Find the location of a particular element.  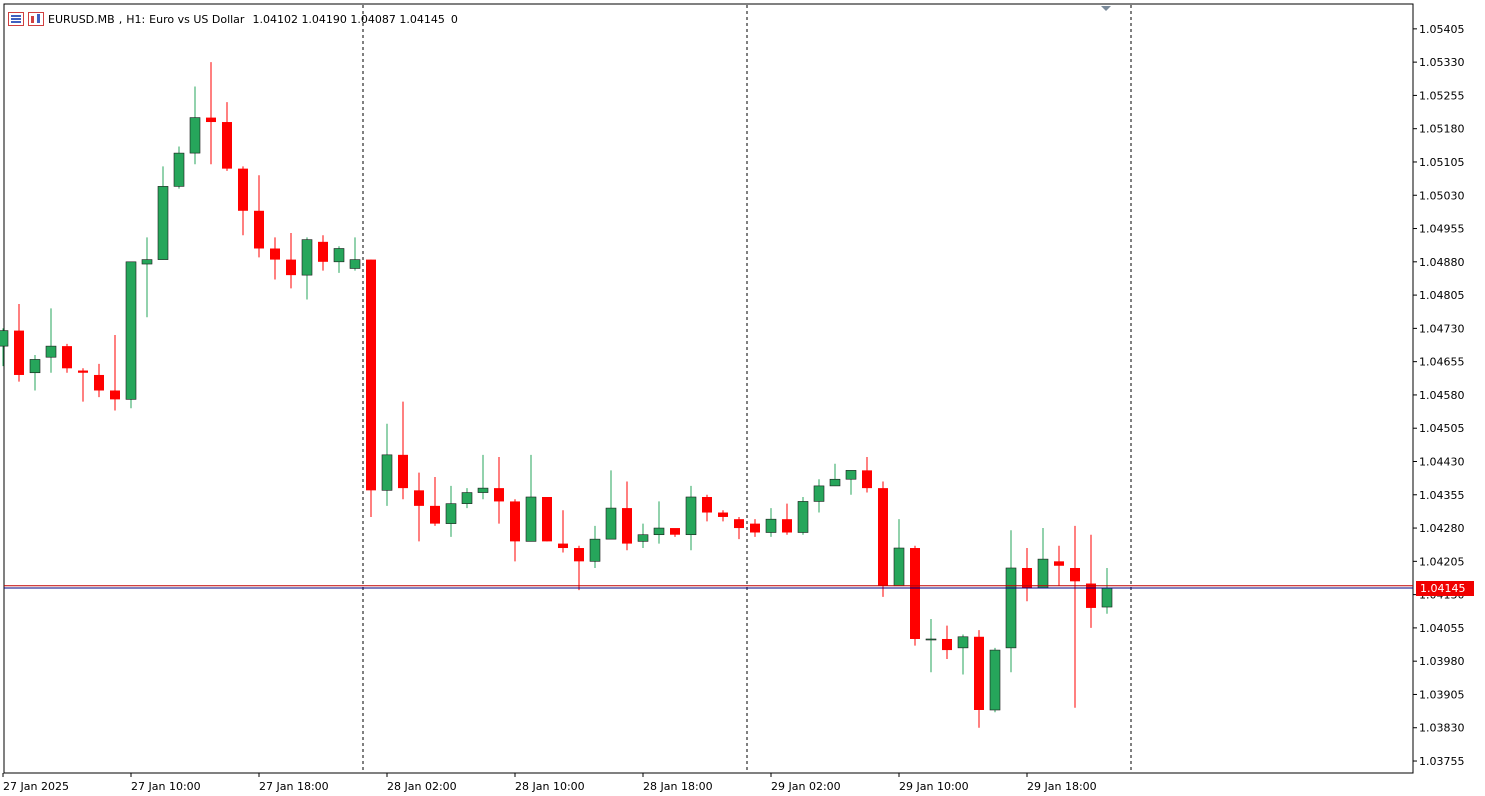

y-tick-label: 1.03905 is located at coordinates (1442, 694).